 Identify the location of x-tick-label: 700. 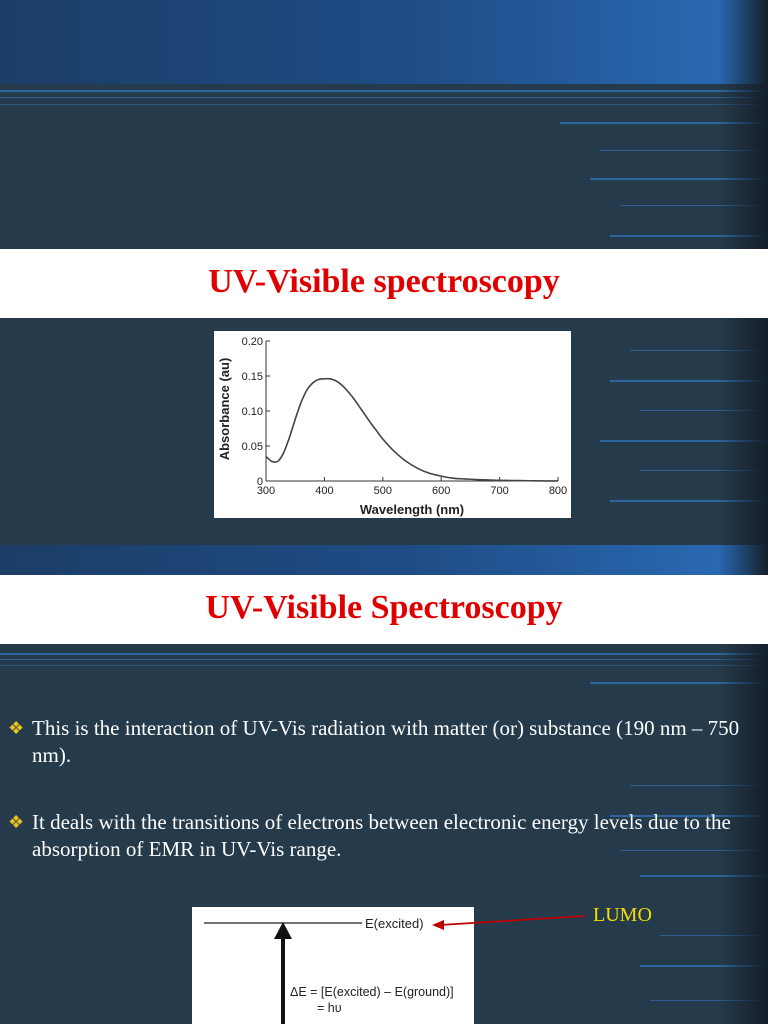
(499, 491).